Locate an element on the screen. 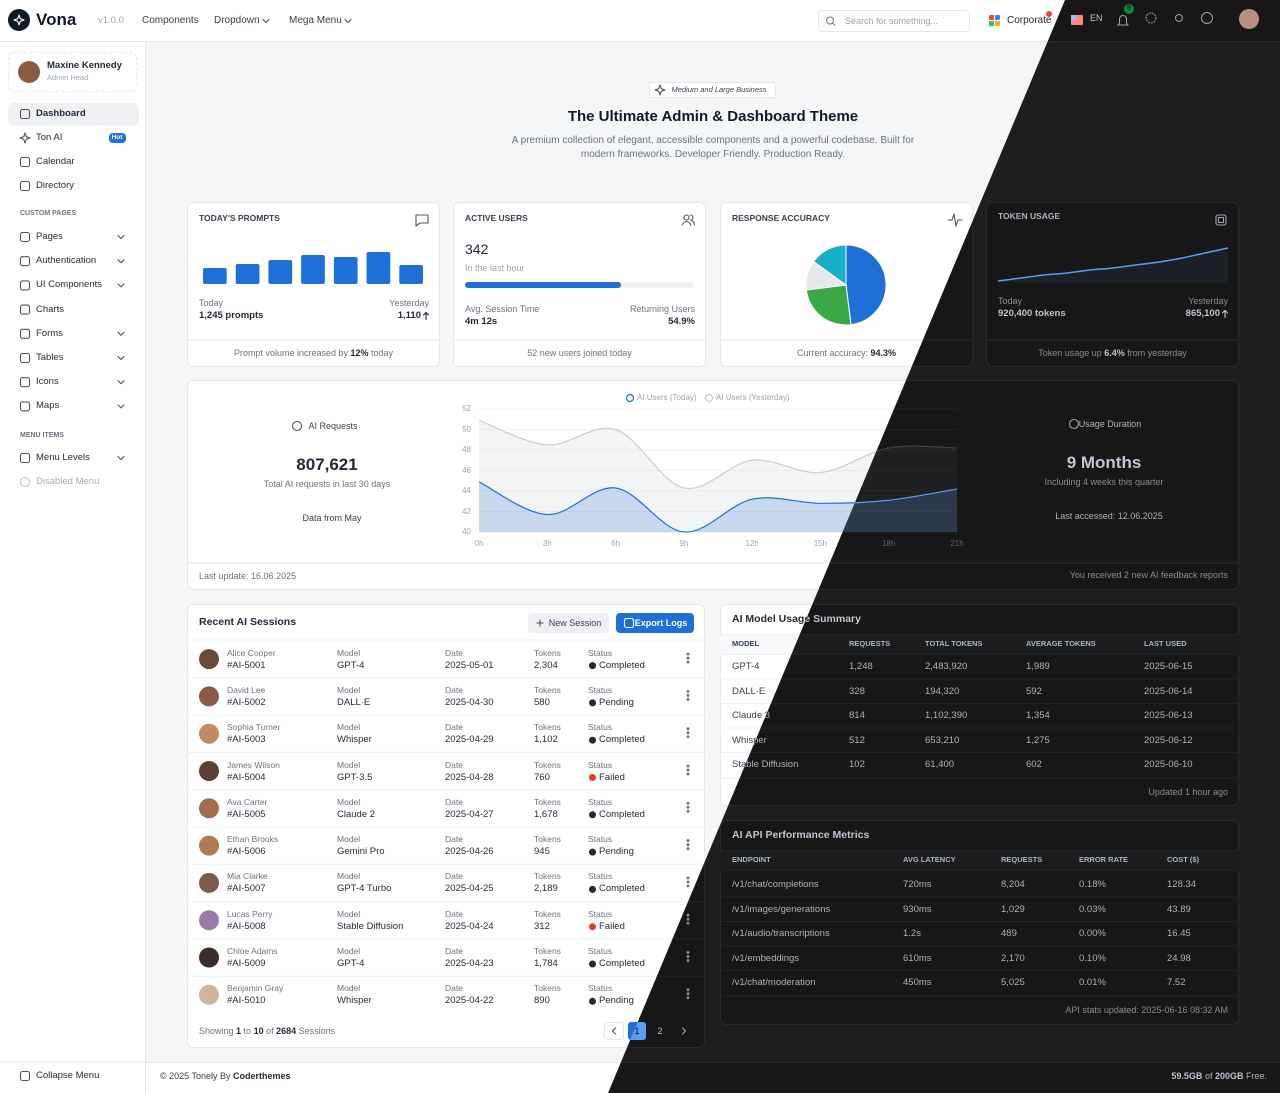  menu-item: Dashboard is located at coordinates (61, 113).